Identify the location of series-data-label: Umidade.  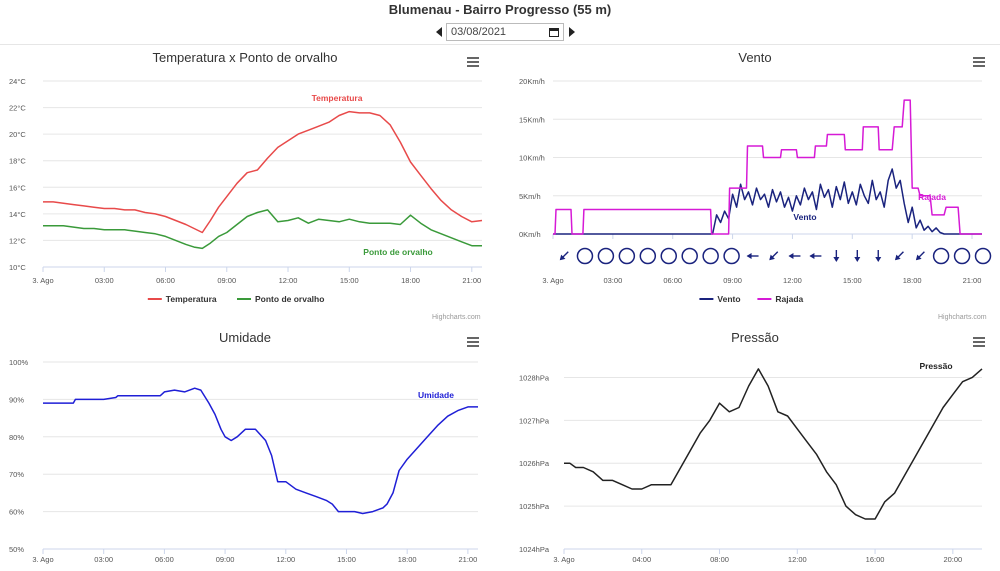
(436, 395).